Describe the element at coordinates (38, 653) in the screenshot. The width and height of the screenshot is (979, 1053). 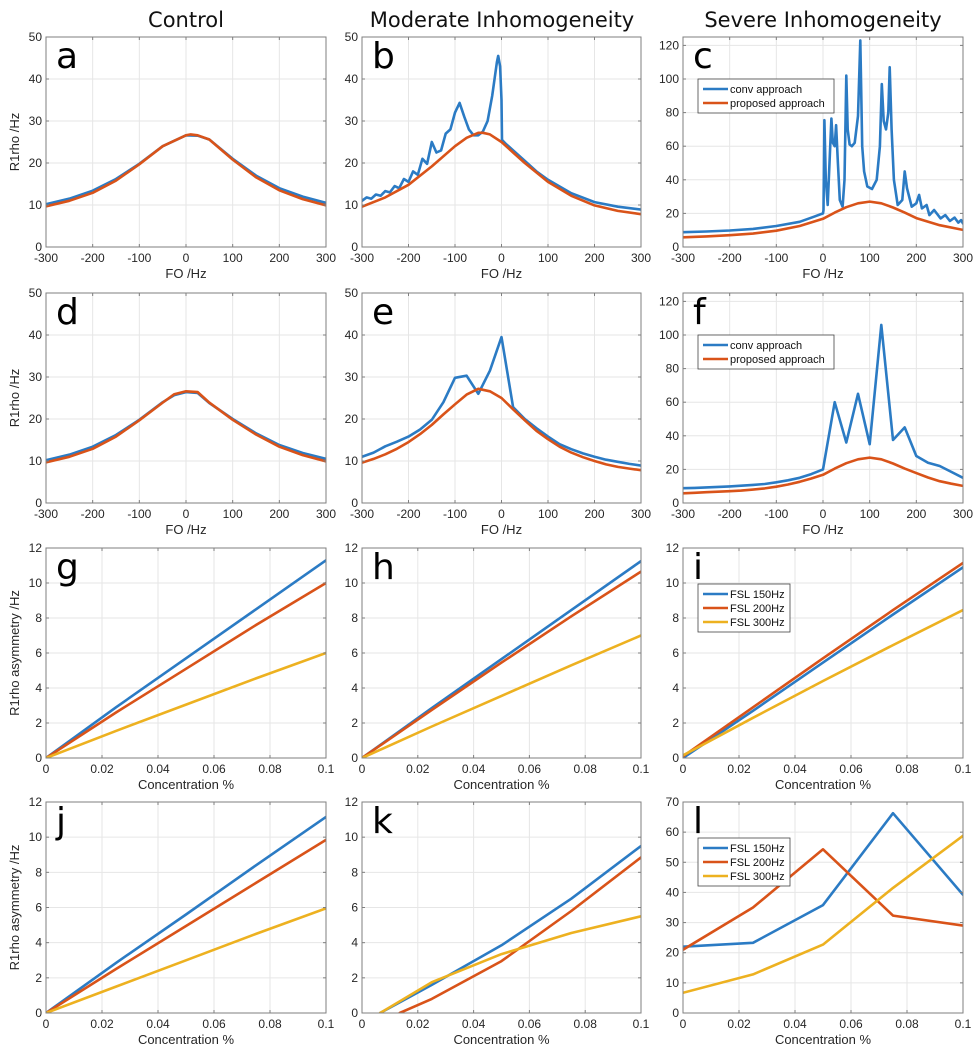
I see `y-tick-label: 6` at that location.